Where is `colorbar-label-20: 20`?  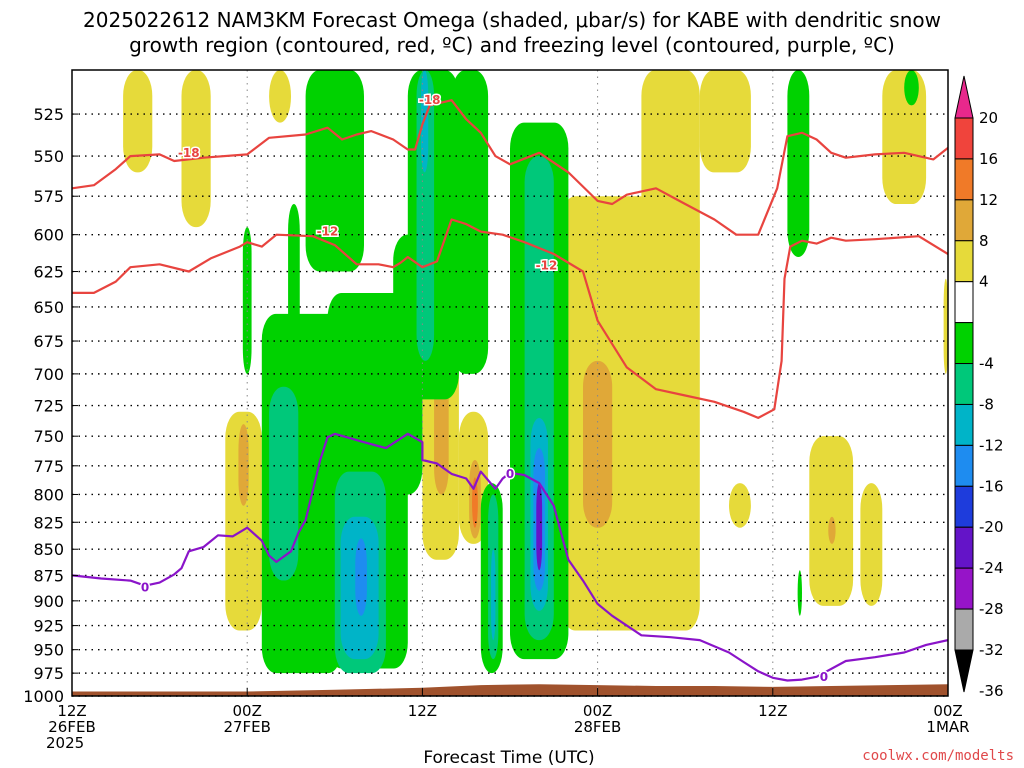 colorbar-label-20: 20 is located at coordinates (988, 118).